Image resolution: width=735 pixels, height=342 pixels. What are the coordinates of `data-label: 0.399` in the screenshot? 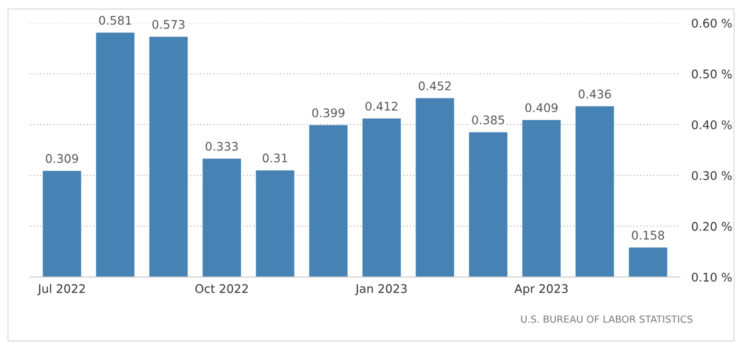 It's located at (328, 113).